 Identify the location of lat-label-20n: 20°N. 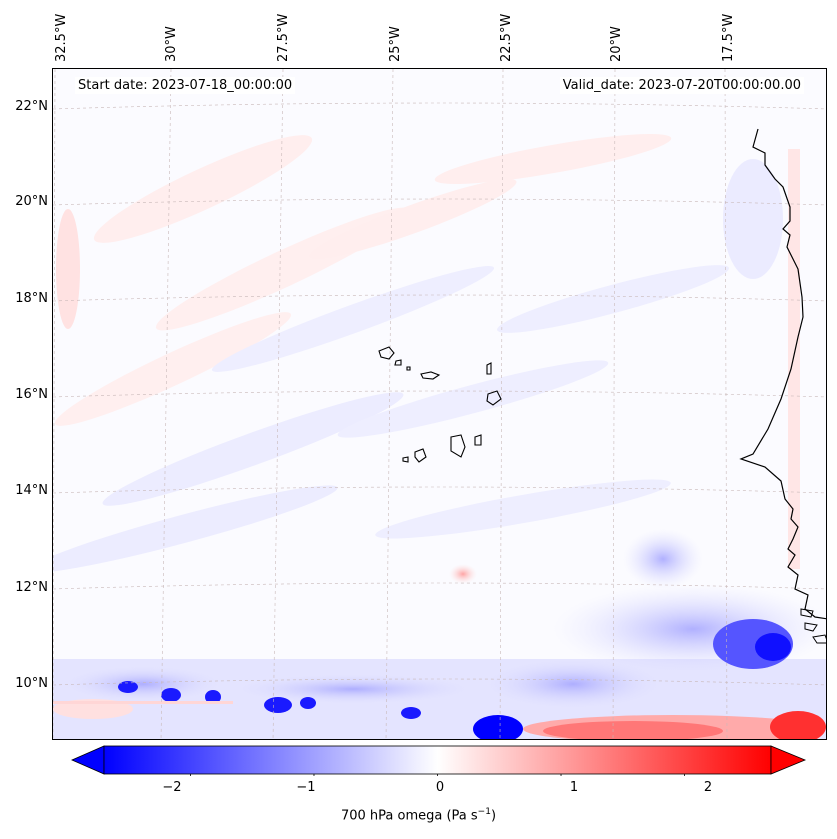
(31, 201).